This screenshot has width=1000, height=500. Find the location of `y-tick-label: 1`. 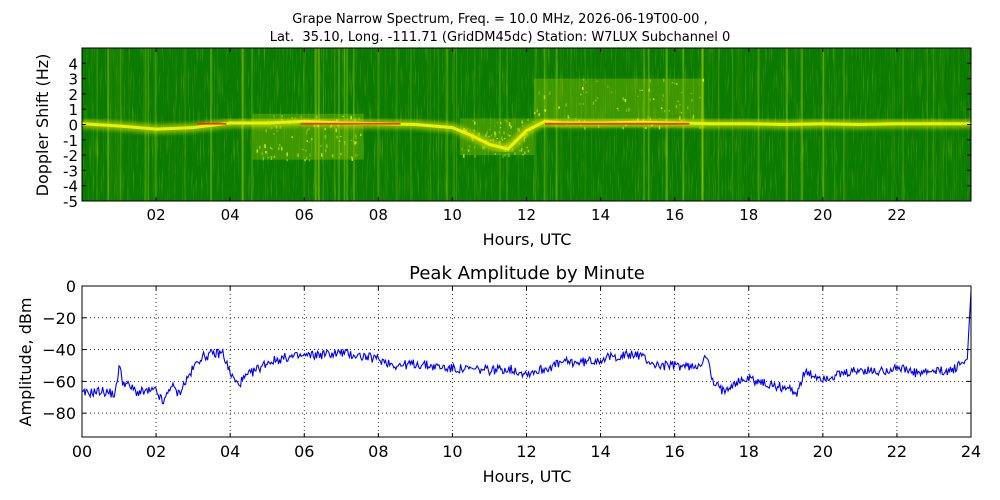

y-tick-label: 1 is located at coordinates (73, 110).